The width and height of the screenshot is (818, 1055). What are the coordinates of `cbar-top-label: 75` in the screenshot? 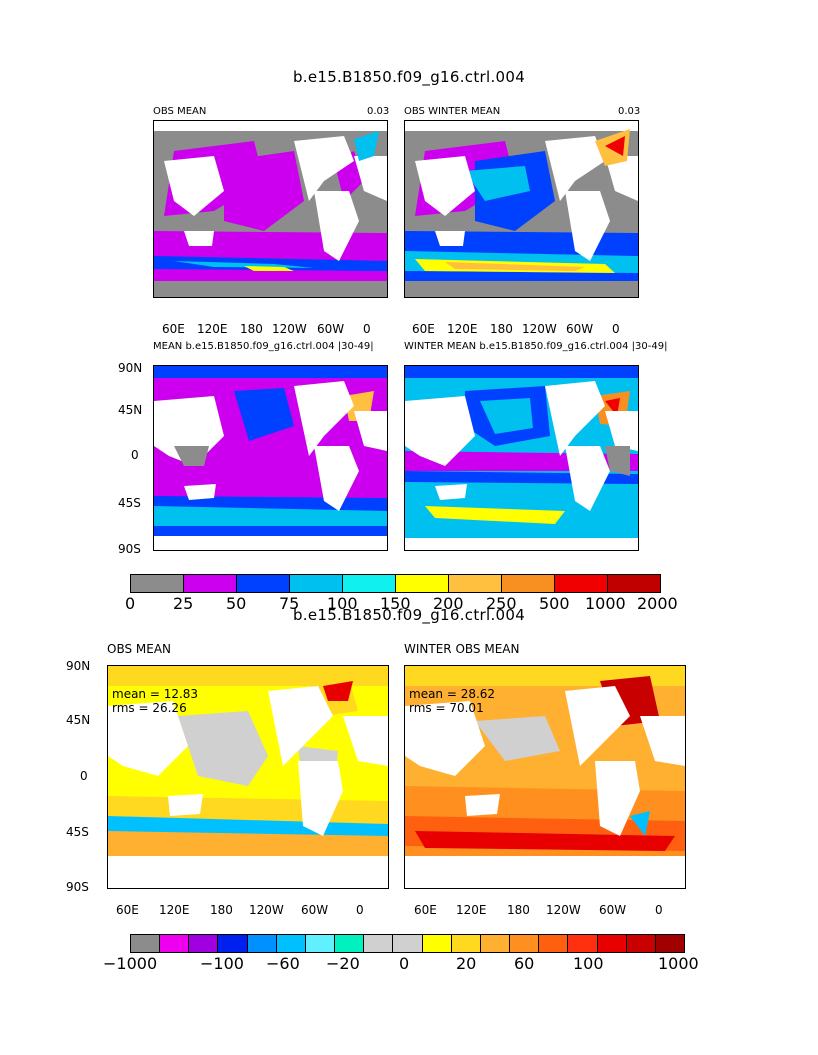 It's located at (289, 603).